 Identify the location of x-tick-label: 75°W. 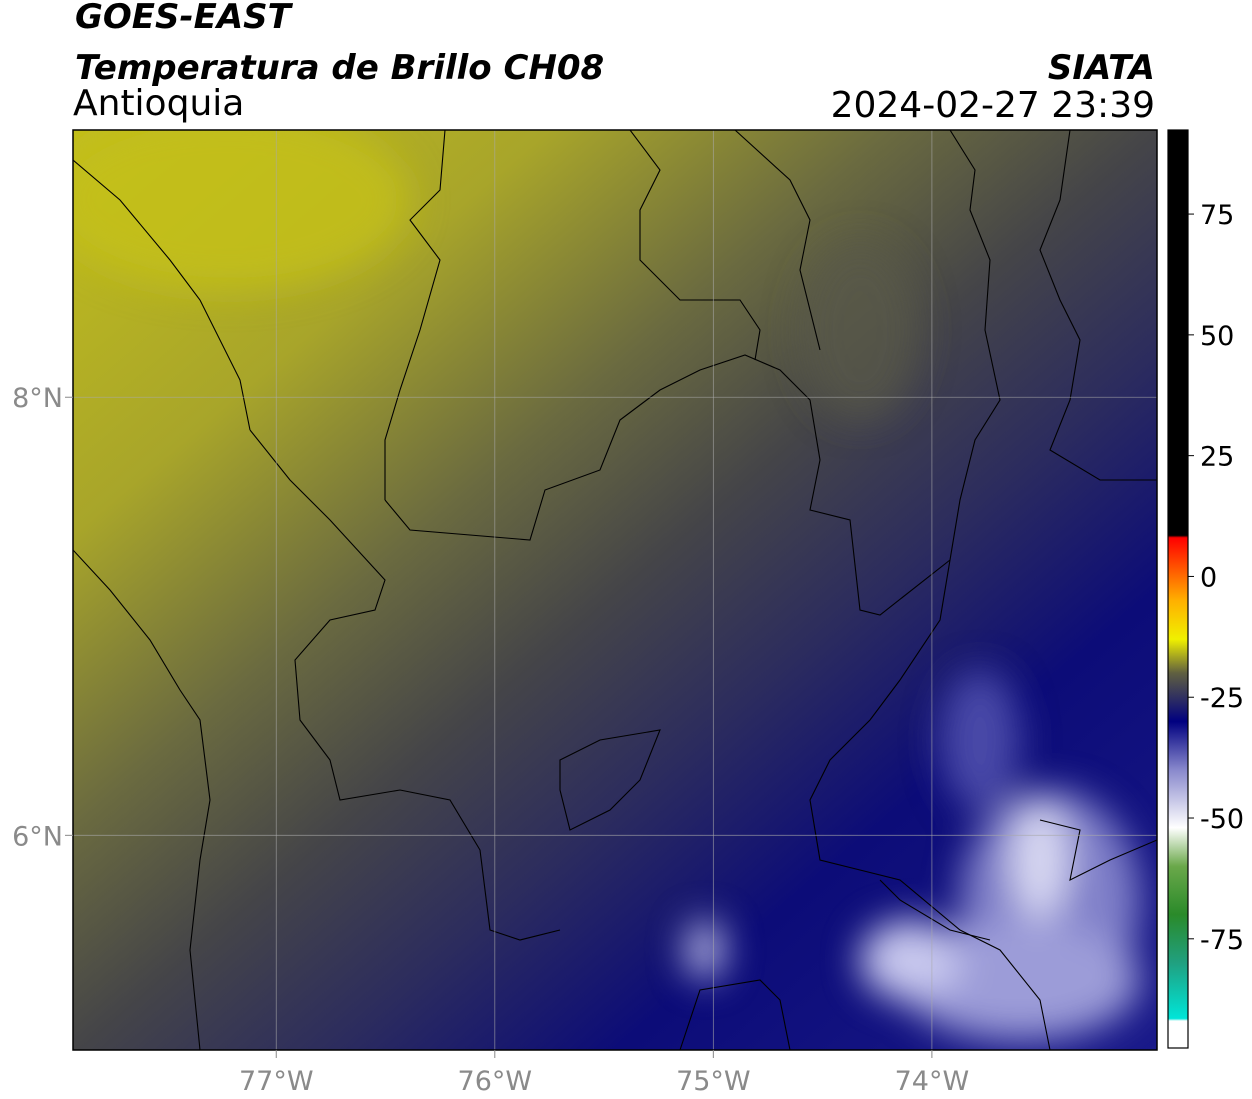
(713, 1081).